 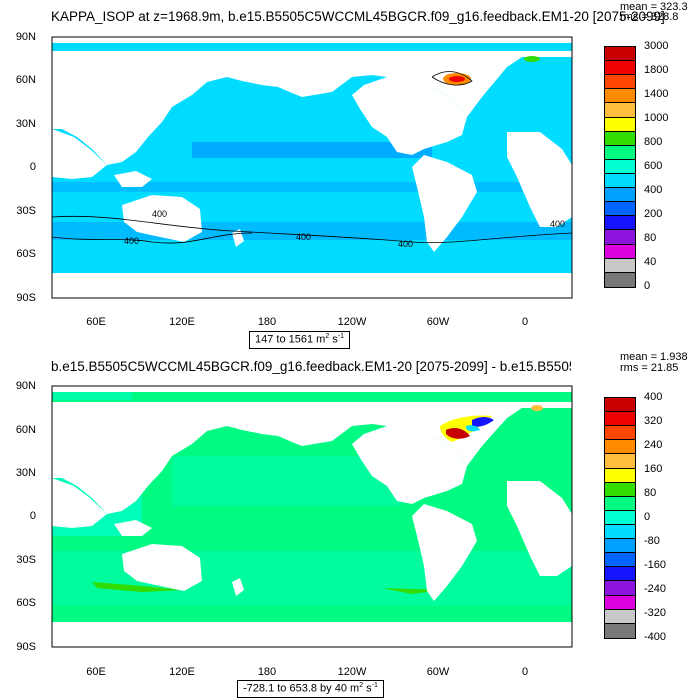 I want to click on top-contour-label-2: 400, so click(x=159, y=214).